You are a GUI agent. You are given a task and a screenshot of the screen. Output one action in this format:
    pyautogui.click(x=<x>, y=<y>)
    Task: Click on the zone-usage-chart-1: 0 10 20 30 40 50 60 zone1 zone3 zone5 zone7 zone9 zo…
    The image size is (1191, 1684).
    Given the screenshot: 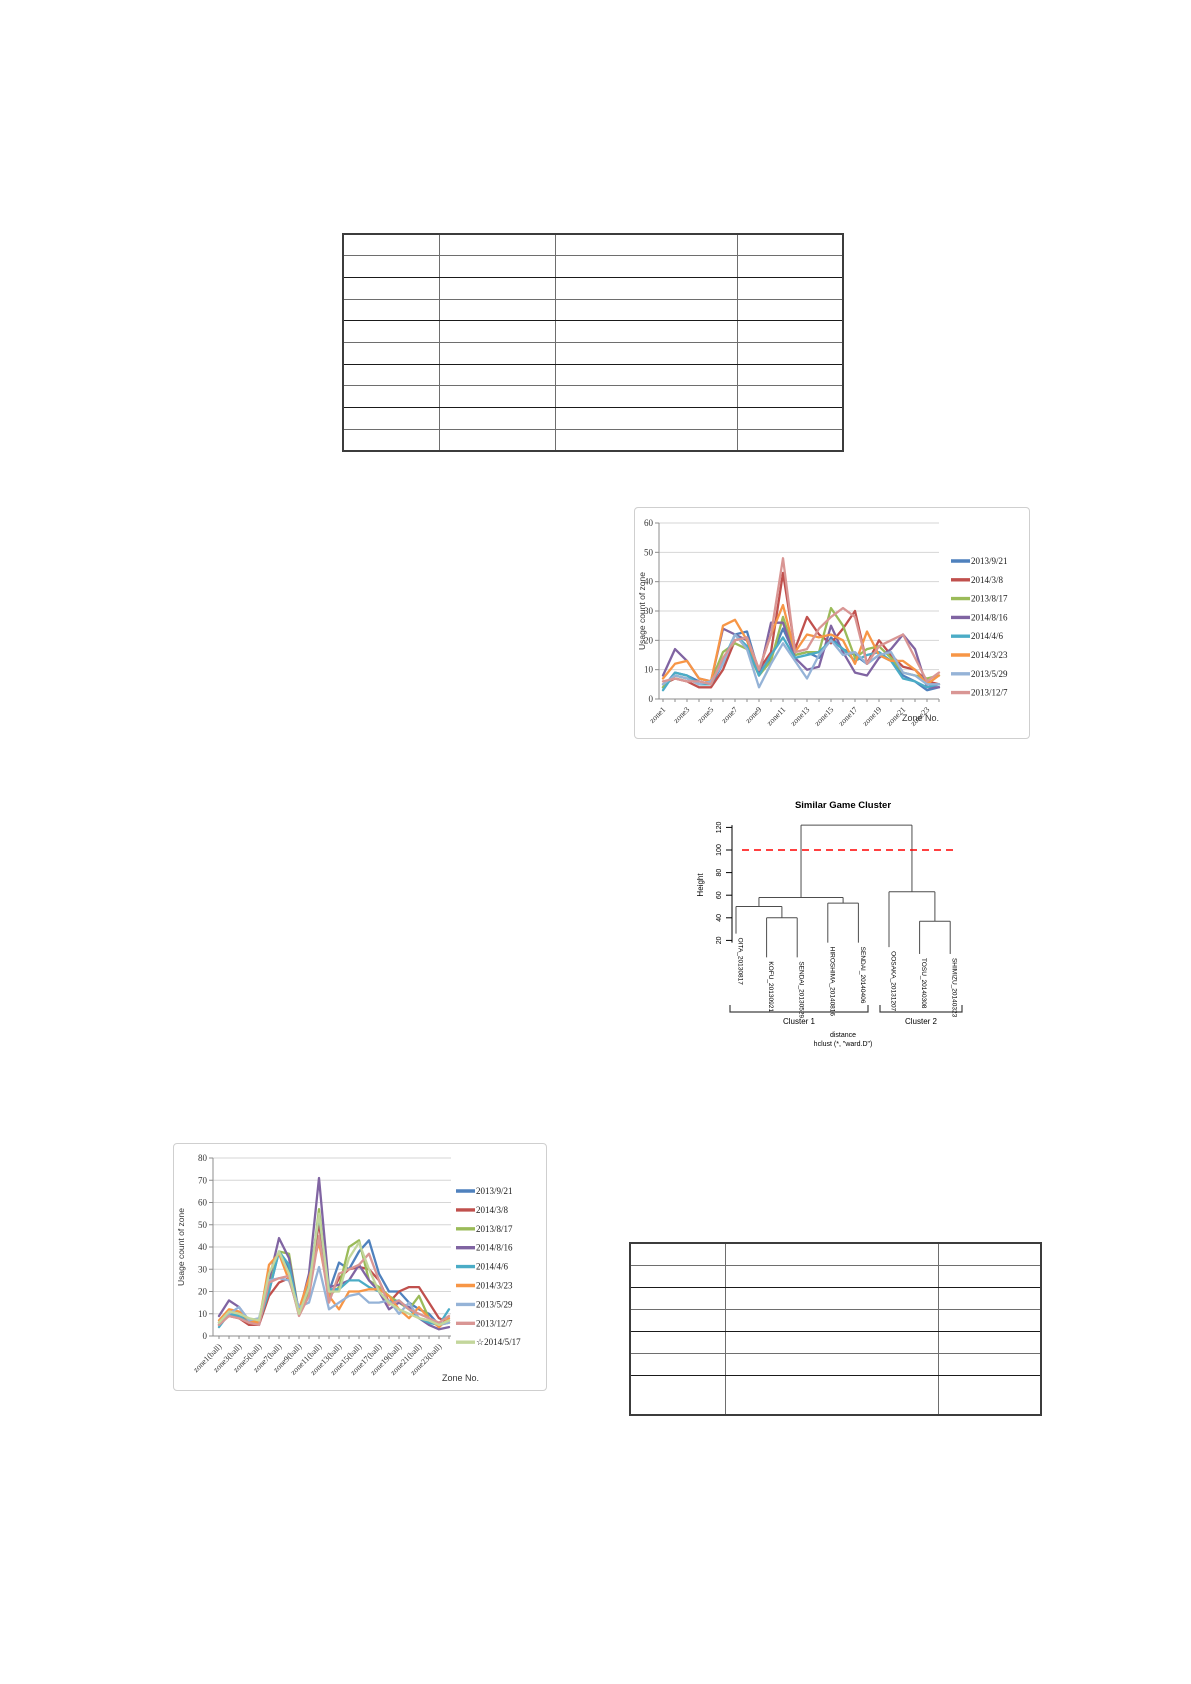 What is the action you would take?
    pyautogui.click(x=832, y=623)
    